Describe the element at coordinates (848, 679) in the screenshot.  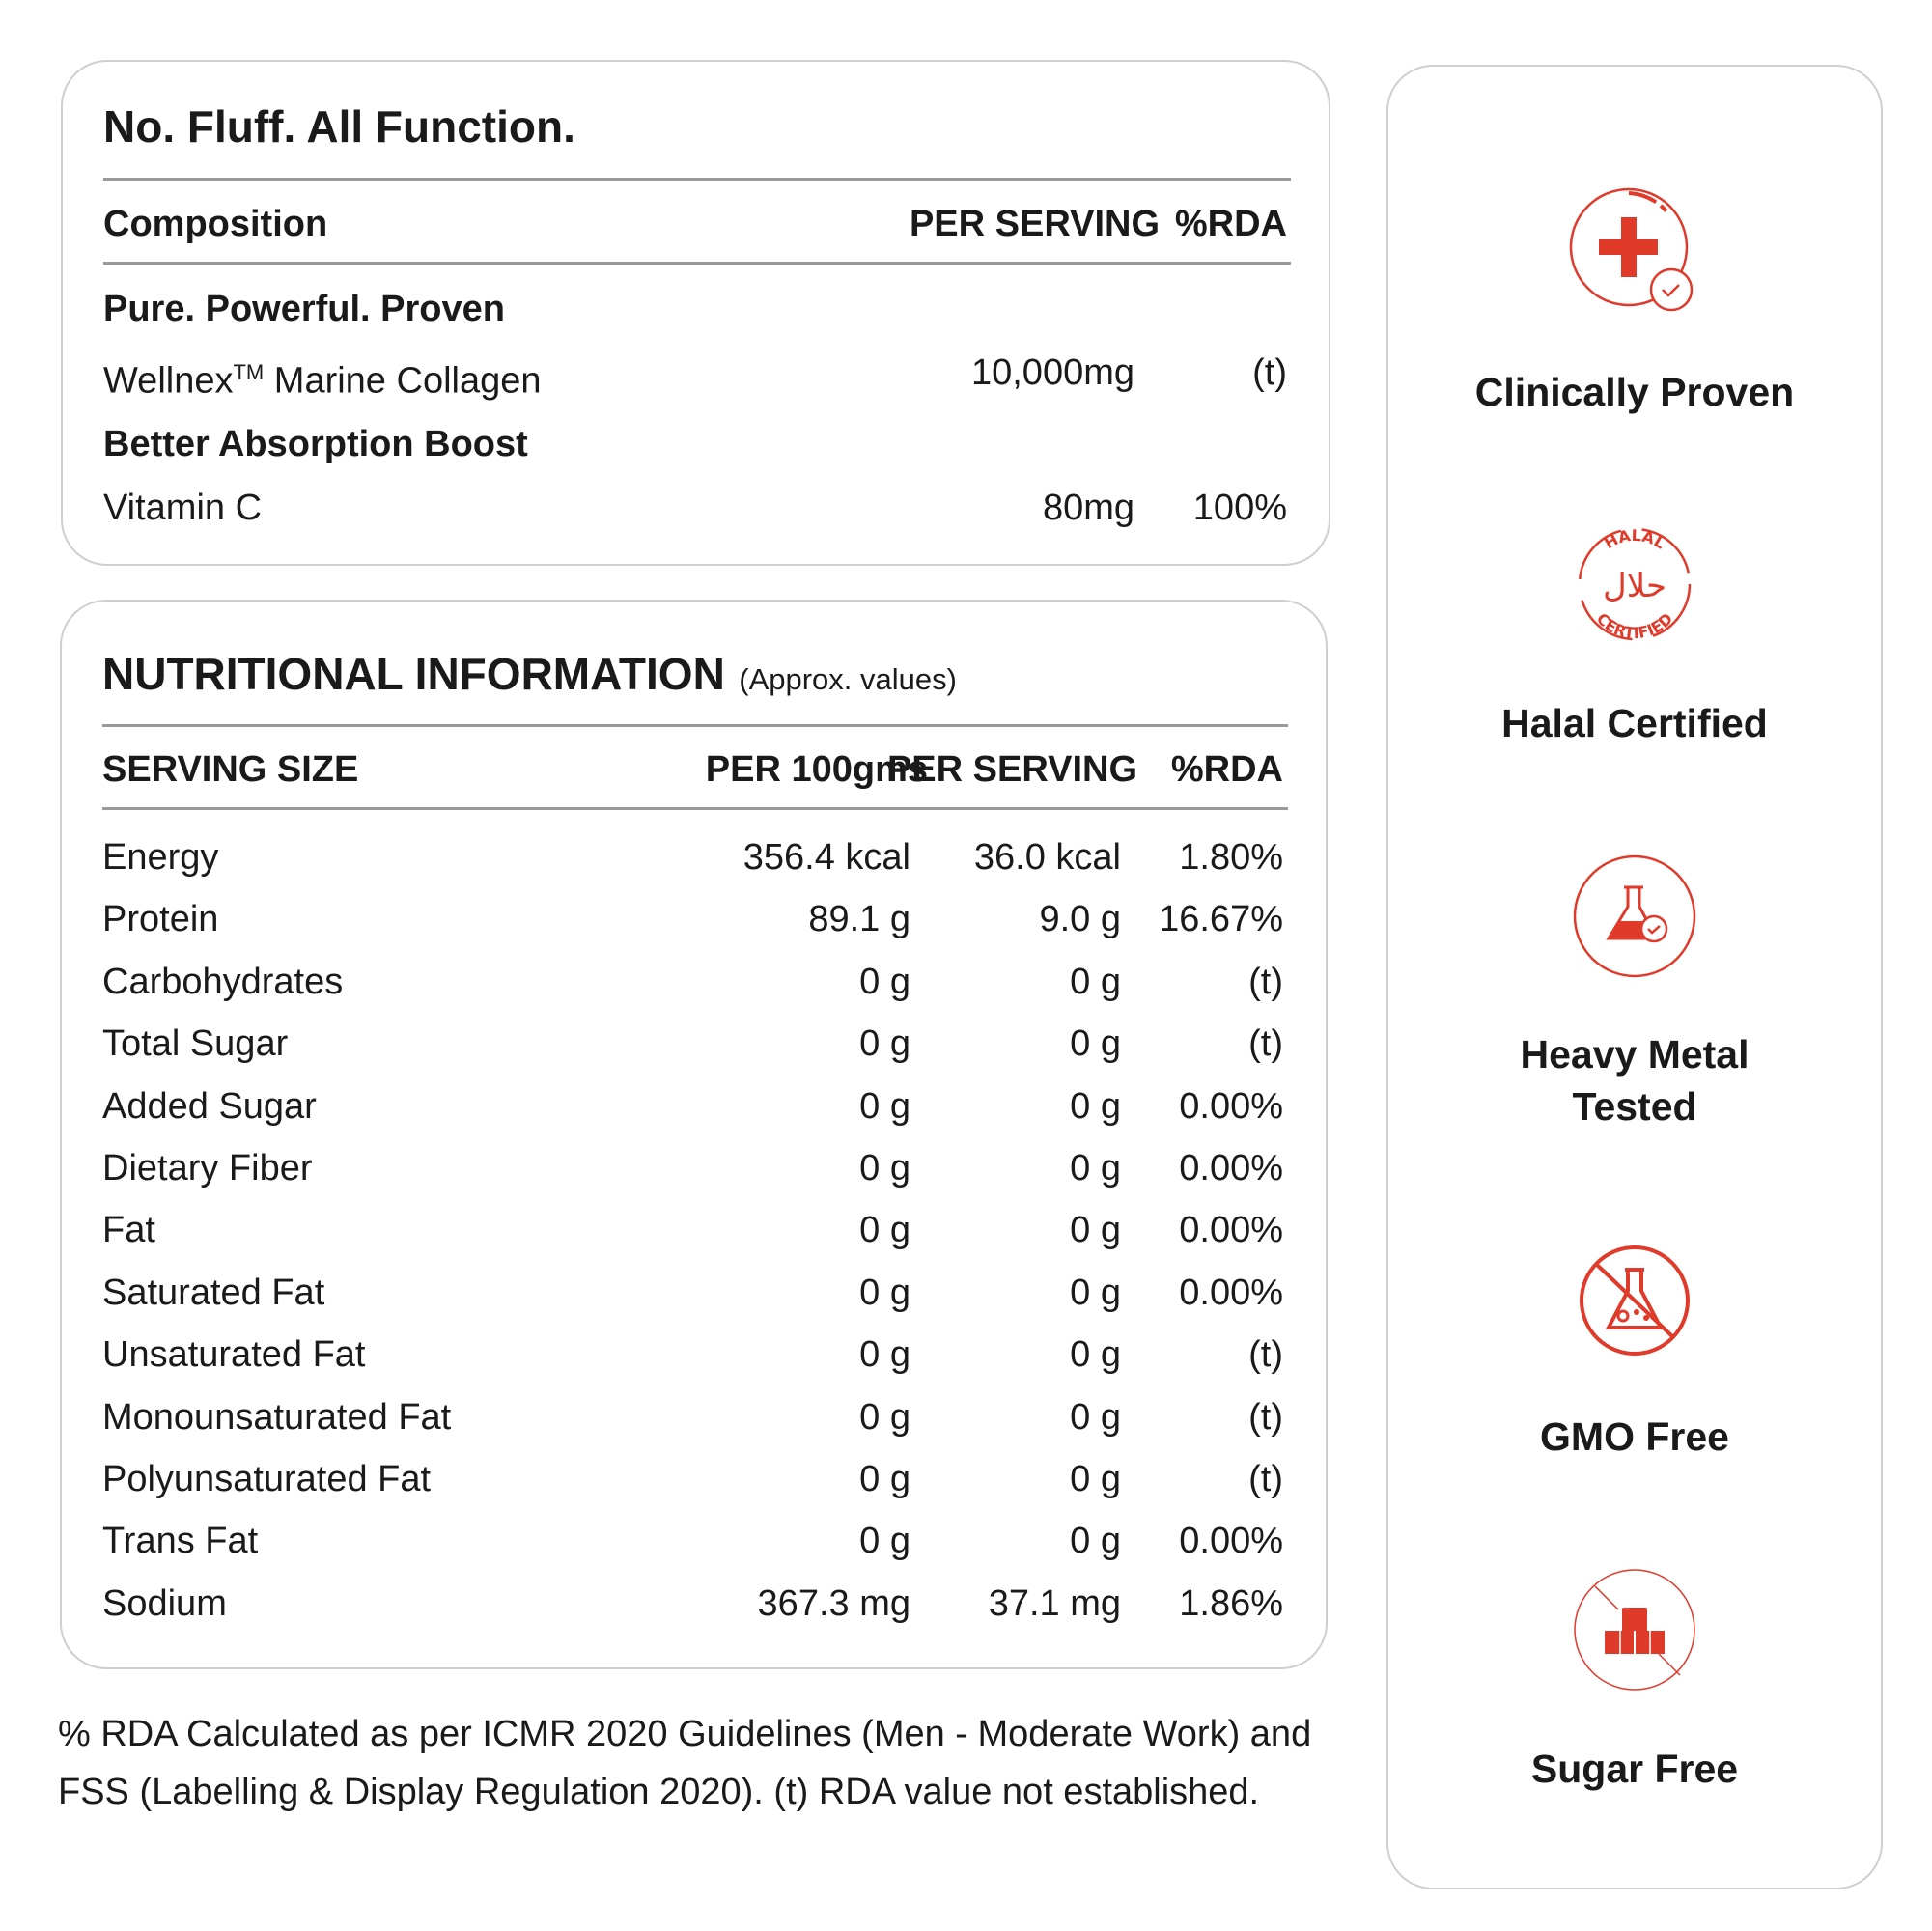
I see `nutrition-subtitle: (Approx. values)` at that location.